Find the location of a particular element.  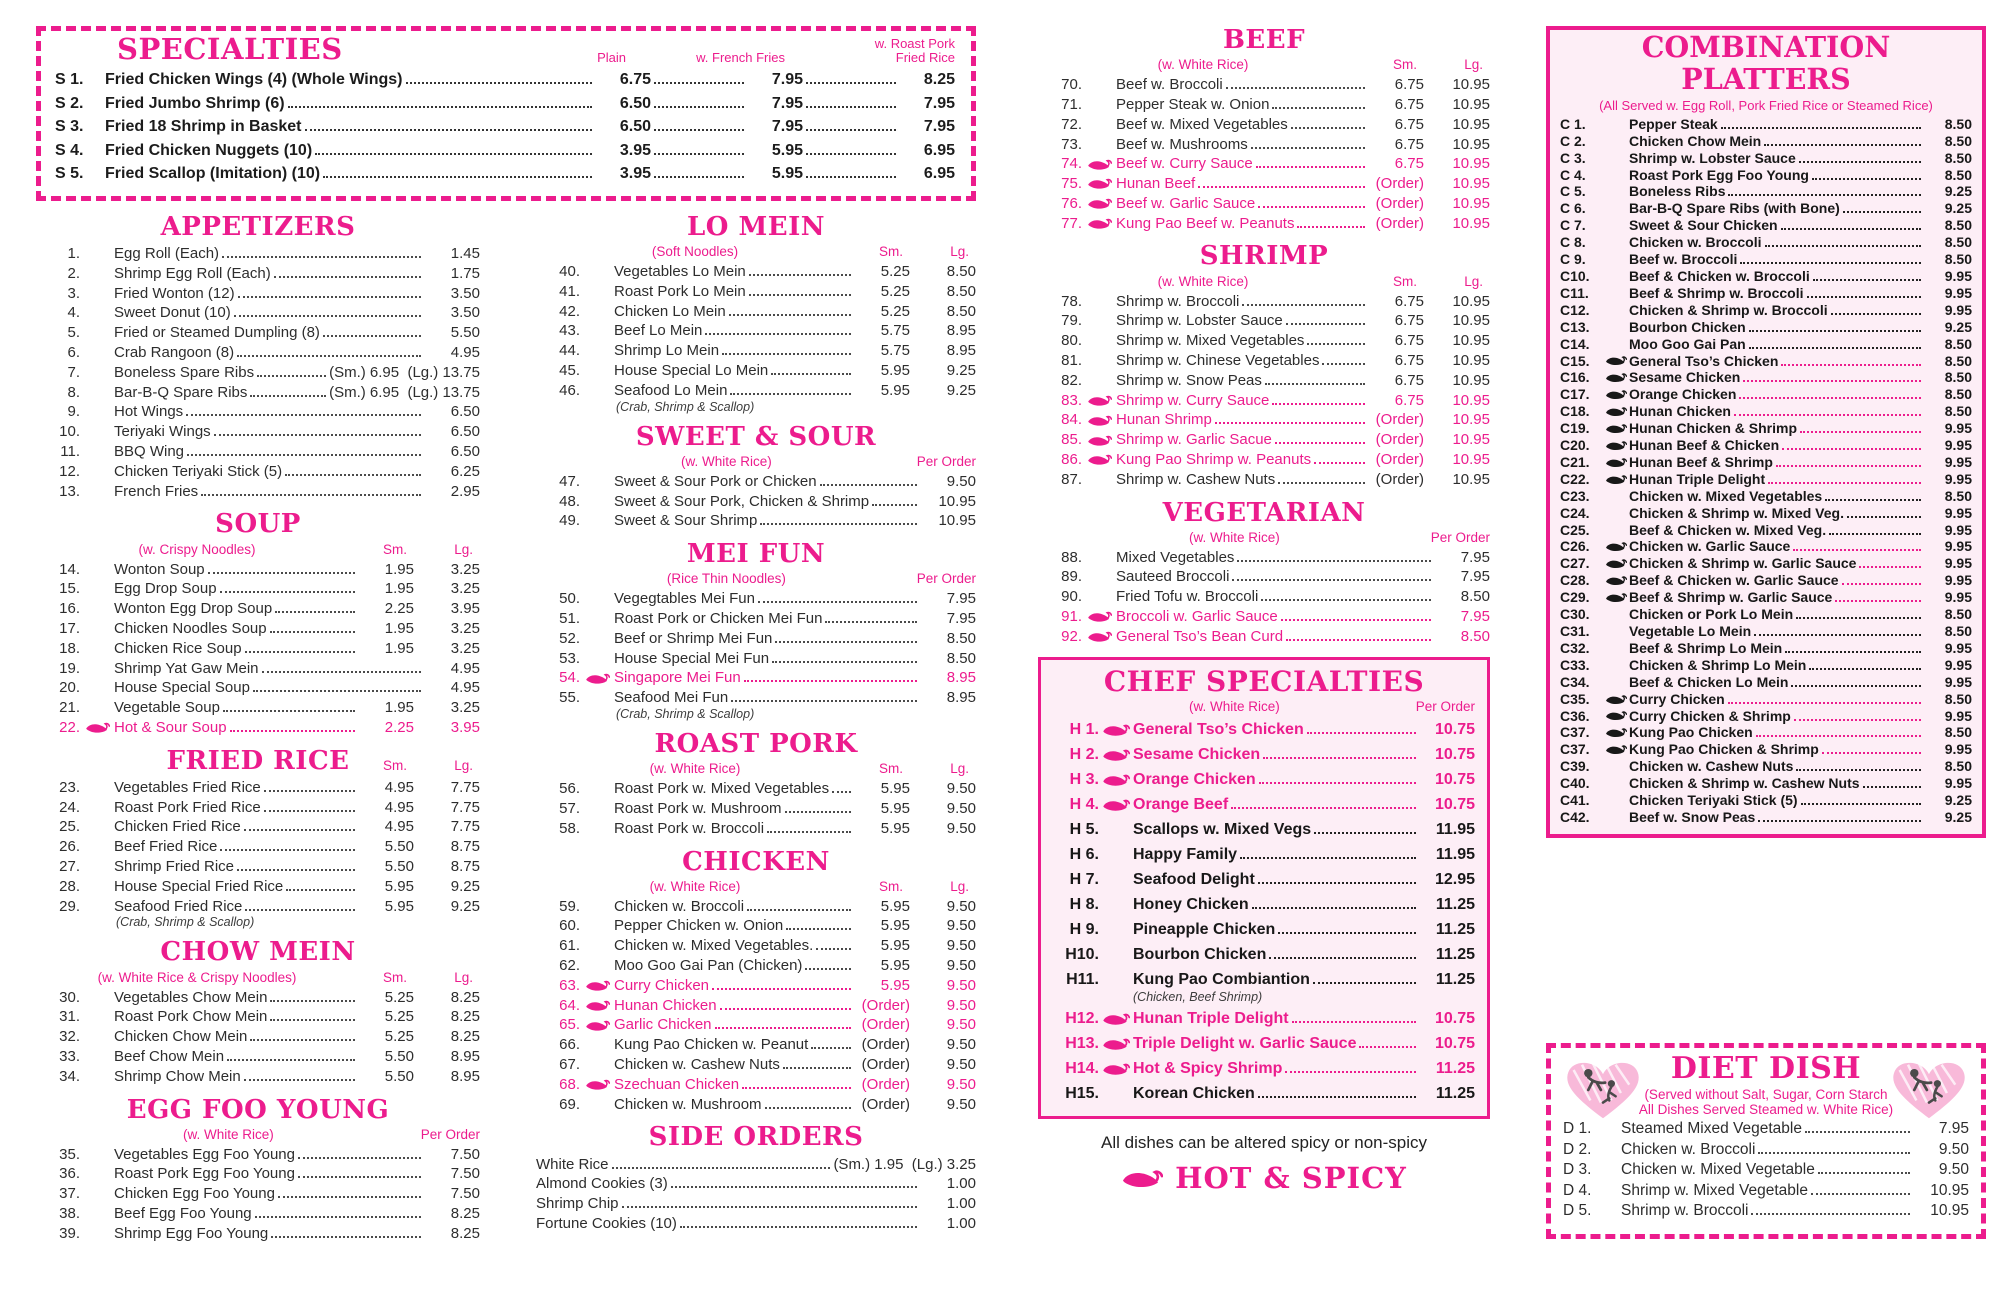

item-price: 6.50 is located at coordinates (635, 103).